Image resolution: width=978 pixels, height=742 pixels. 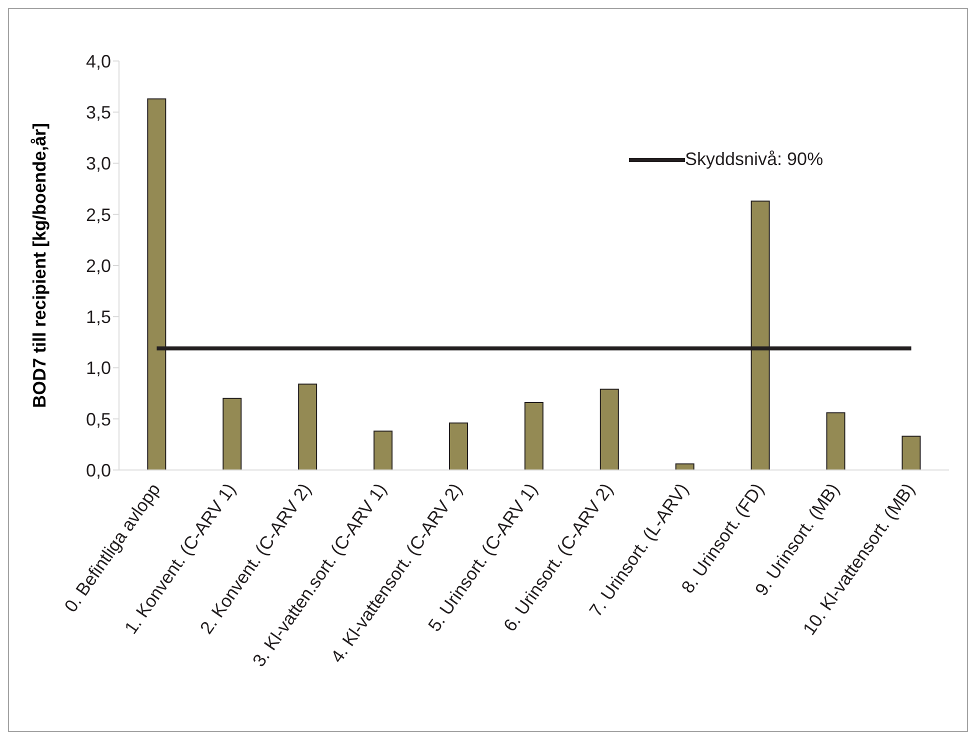 I want to click on y-tick-label: 2,5, so click(x=98, y=214).